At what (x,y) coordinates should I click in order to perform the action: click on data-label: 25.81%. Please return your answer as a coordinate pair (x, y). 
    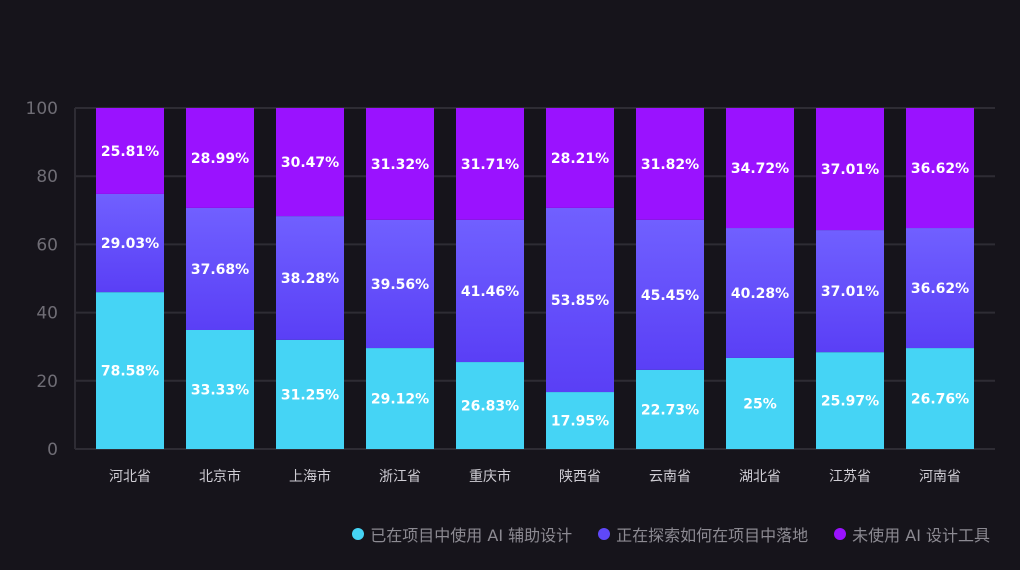
    Looking at the image, I should click on (130, 152).